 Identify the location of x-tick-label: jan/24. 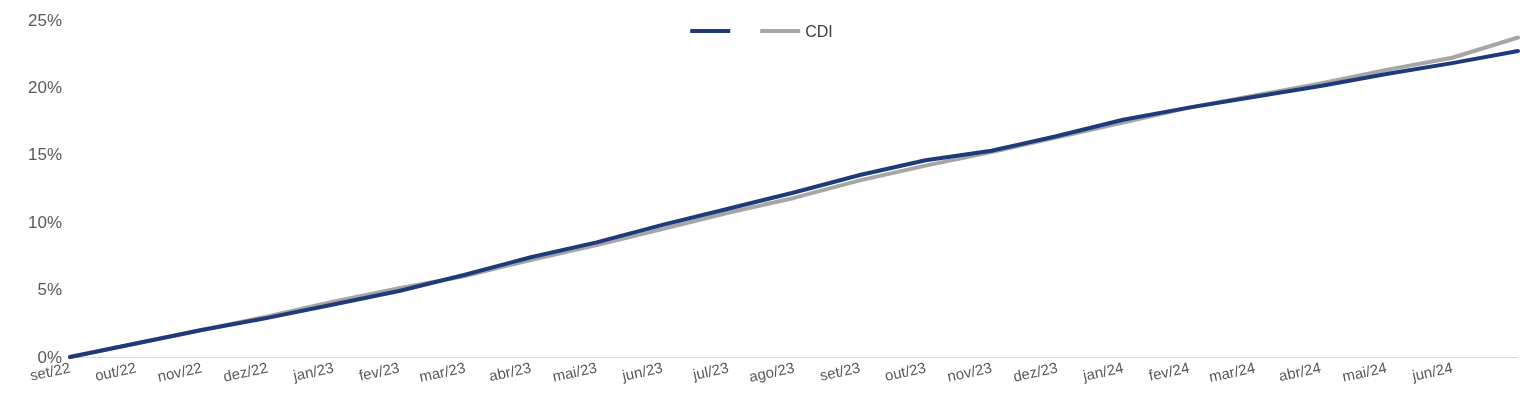
(1102, 371).